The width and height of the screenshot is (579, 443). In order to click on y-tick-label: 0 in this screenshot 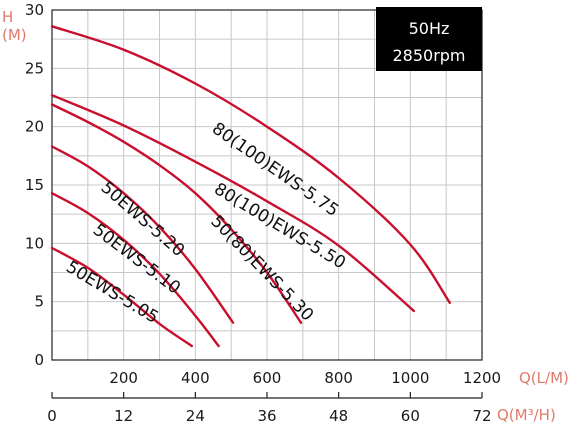, I will do `click(39, 360)`.